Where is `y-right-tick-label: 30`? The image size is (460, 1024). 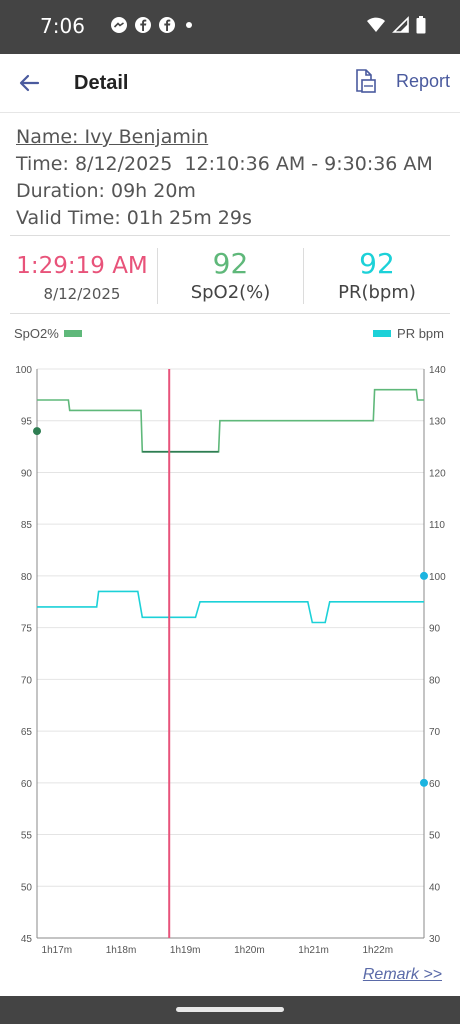
y-right-tick-label: 30 is located at coordinates (435, 939).